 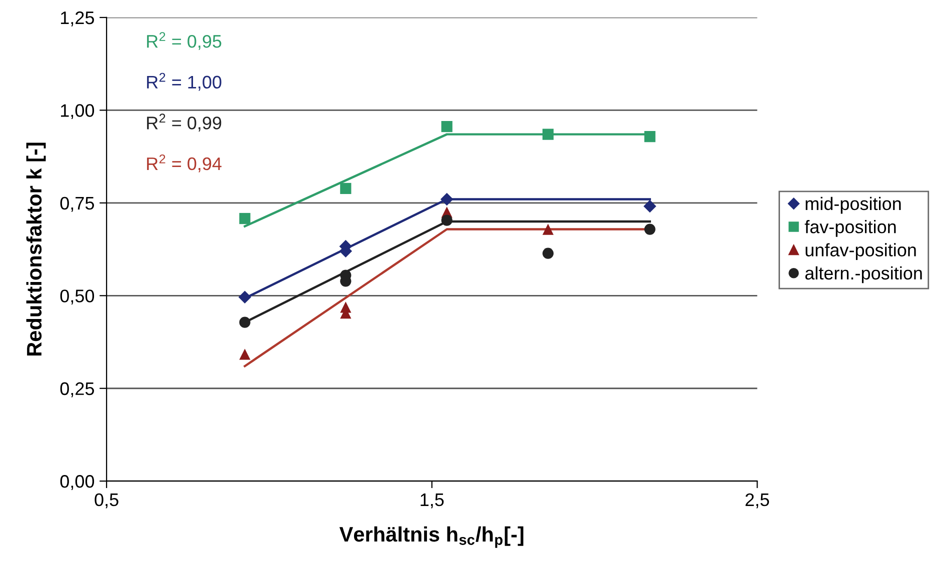 What do you see at coordinates (758, 500) in the screenshot?
I see `x-tick-label: 2,5` at bounding box center [758, 500].